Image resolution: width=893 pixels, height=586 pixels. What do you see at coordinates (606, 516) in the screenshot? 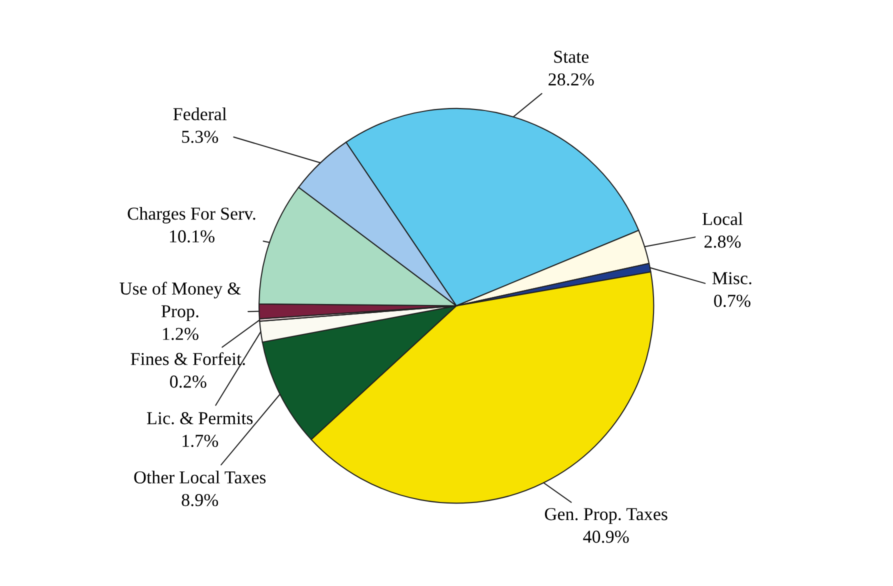
I see `slice-label: Gen. Prop. Taxes` at bounding box center [606, 516].